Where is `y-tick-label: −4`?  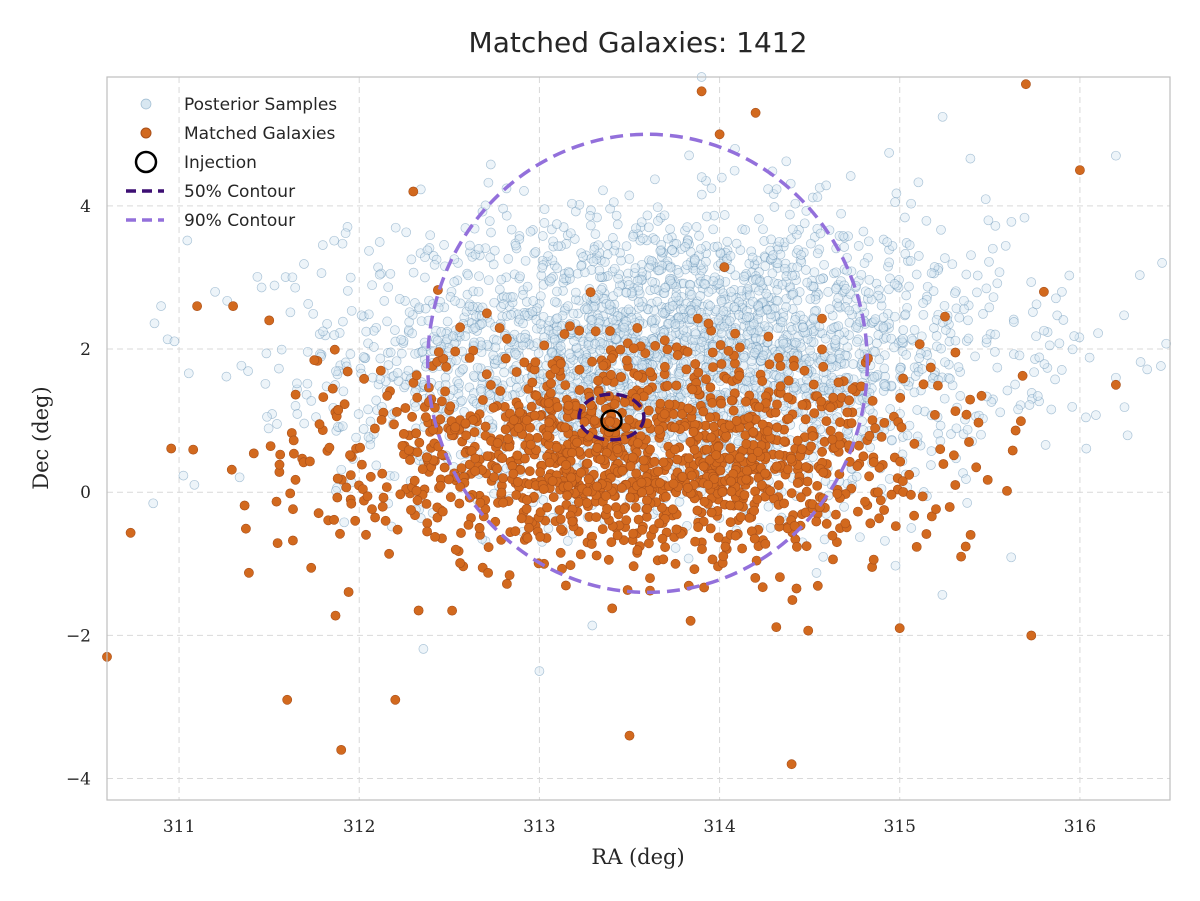 y-tick-label: −4 is located at coordinates (78, 780).